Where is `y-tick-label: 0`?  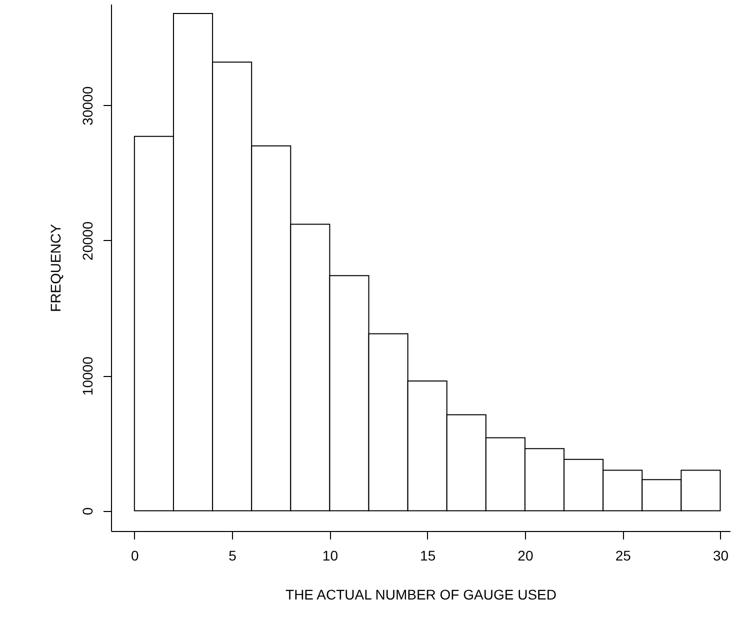 y-tick-label: 0 is located at coordinates (88, 511).